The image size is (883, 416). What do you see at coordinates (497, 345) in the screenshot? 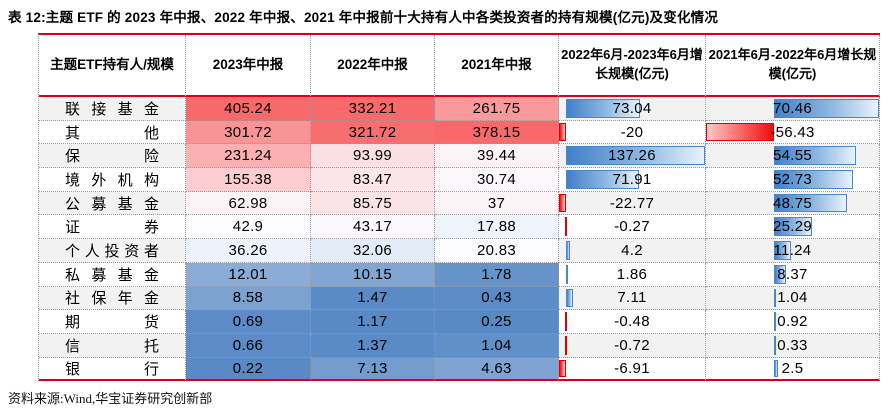
I see `value-cell: 1.04` at bounding box center [497, 345].